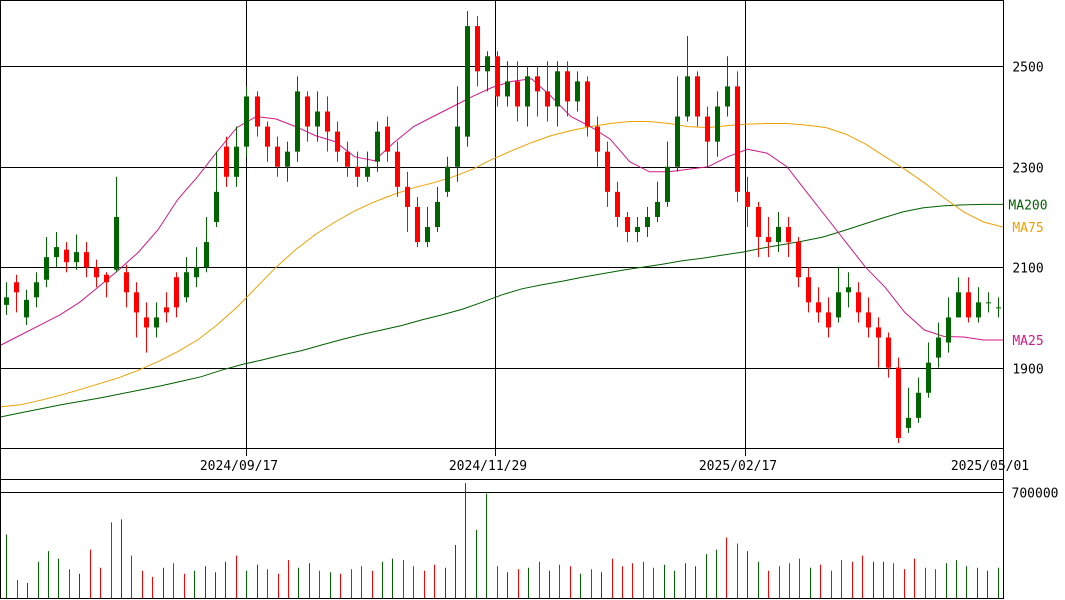 The height and width of the screenshot is (600, 1065). I want to click on volume-tick-label: 700000, so click(1035, 494).